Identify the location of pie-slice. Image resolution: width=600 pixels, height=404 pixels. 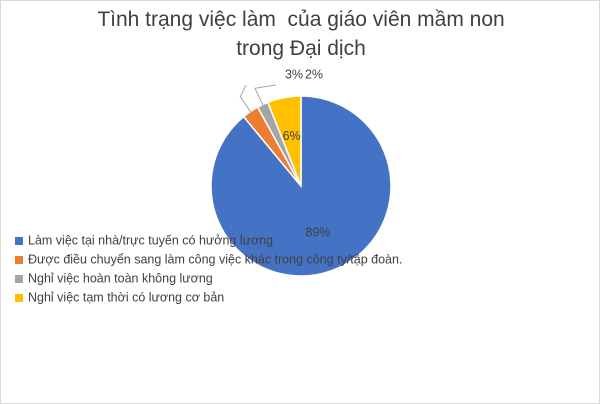
(284, 141).